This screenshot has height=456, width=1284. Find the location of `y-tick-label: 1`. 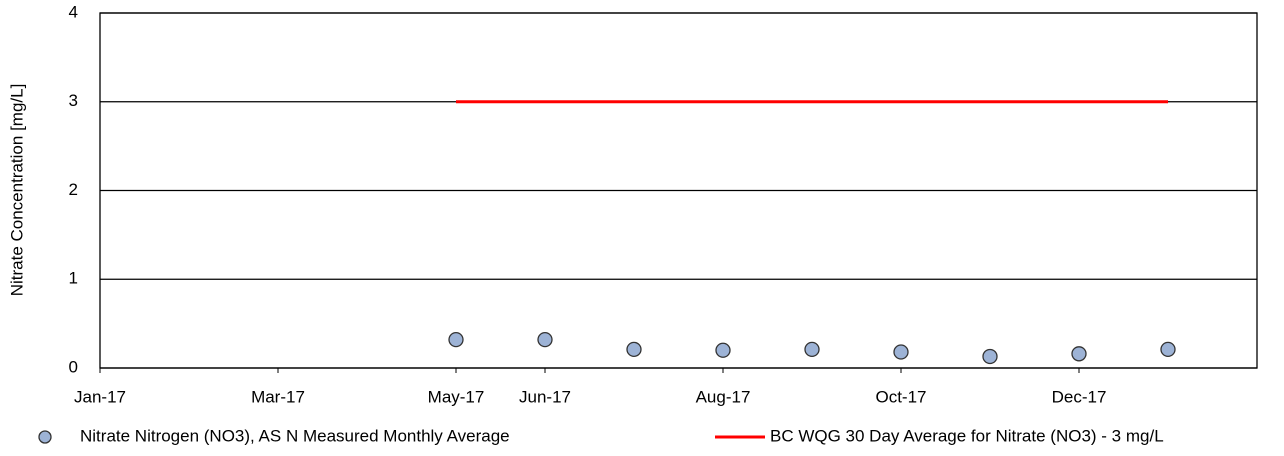

y-tick-label: 1 is located at coordinates (73, 278).